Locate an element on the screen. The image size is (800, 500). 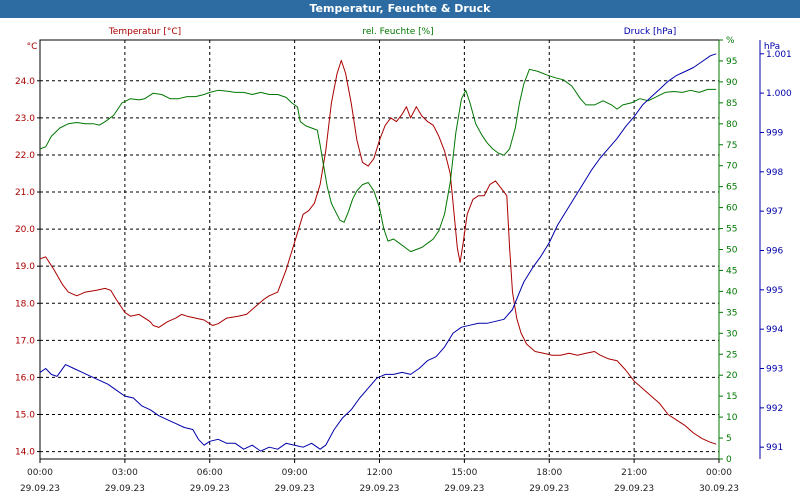
pressure-tick-label: 993 is located at coordinates (774, 370).